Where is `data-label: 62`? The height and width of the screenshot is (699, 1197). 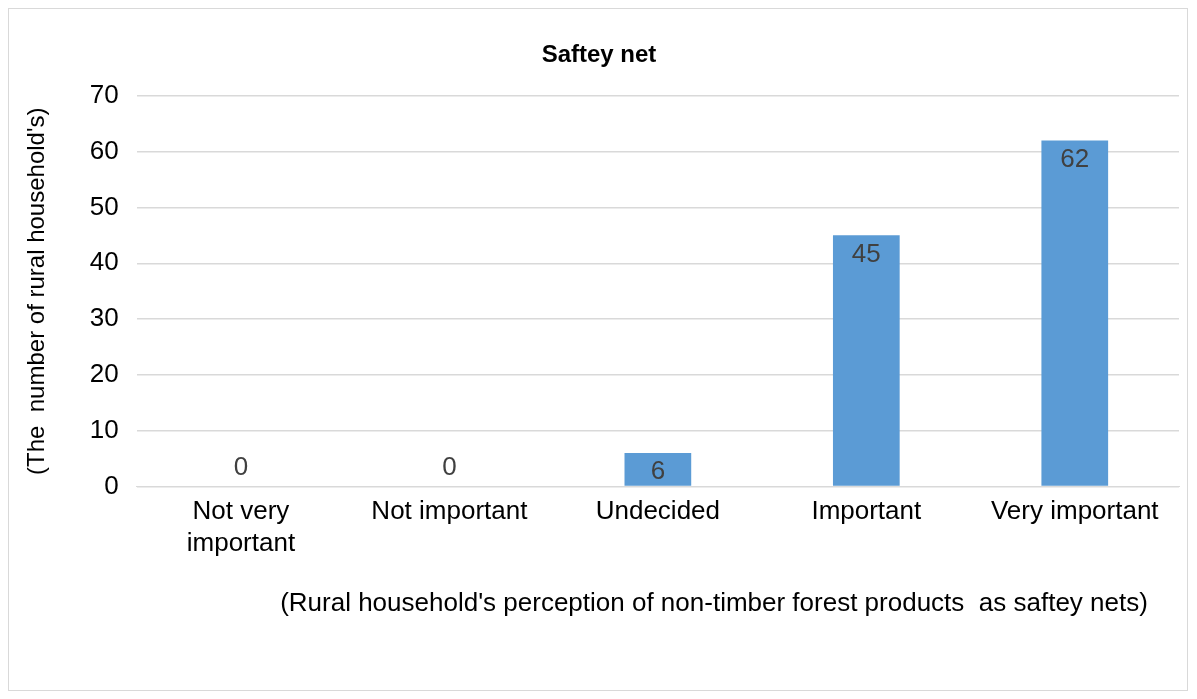 data-label: 62 is located at coordinates (1075, 157).